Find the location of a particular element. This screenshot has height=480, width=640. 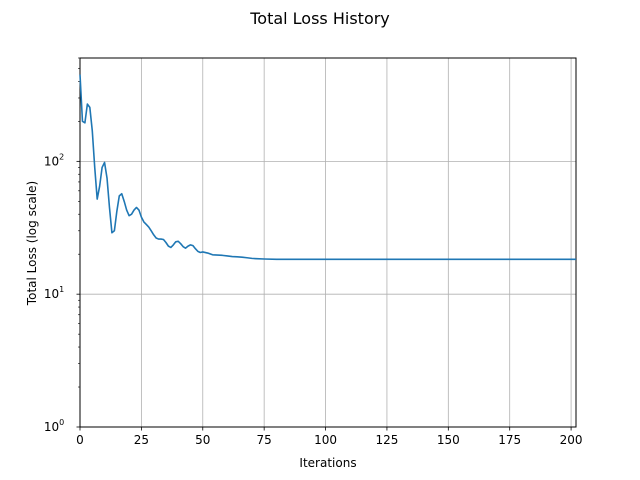

x-tick-label: 50 is located at coordinates (202, 440).